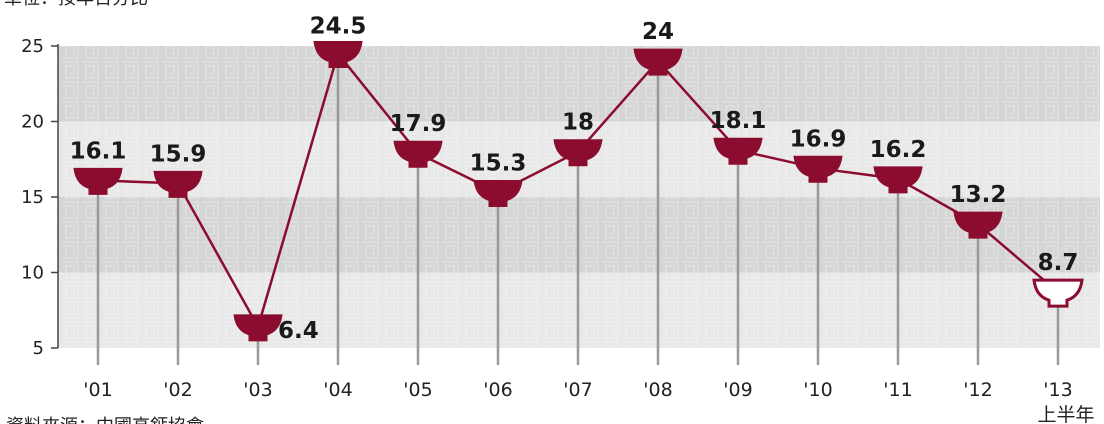 The image size is (1104, 424). Describe the element at coordinates (737, 390) in the screenshot. I see `x-tick-label: '09` at that location.